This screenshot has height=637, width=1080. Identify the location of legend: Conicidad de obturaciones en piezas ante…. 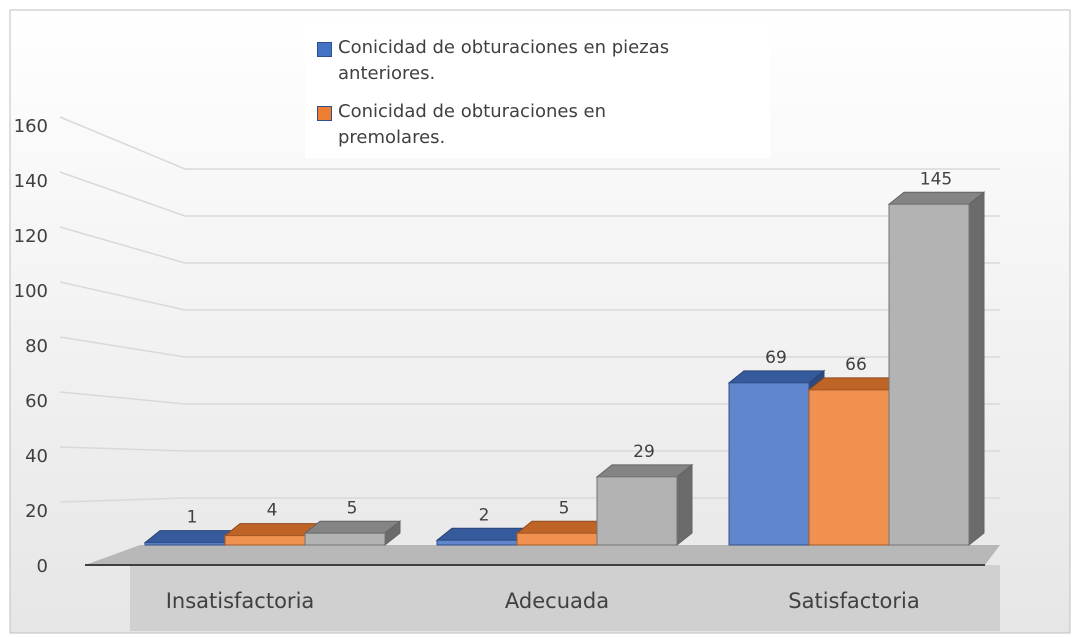
(537, 91).